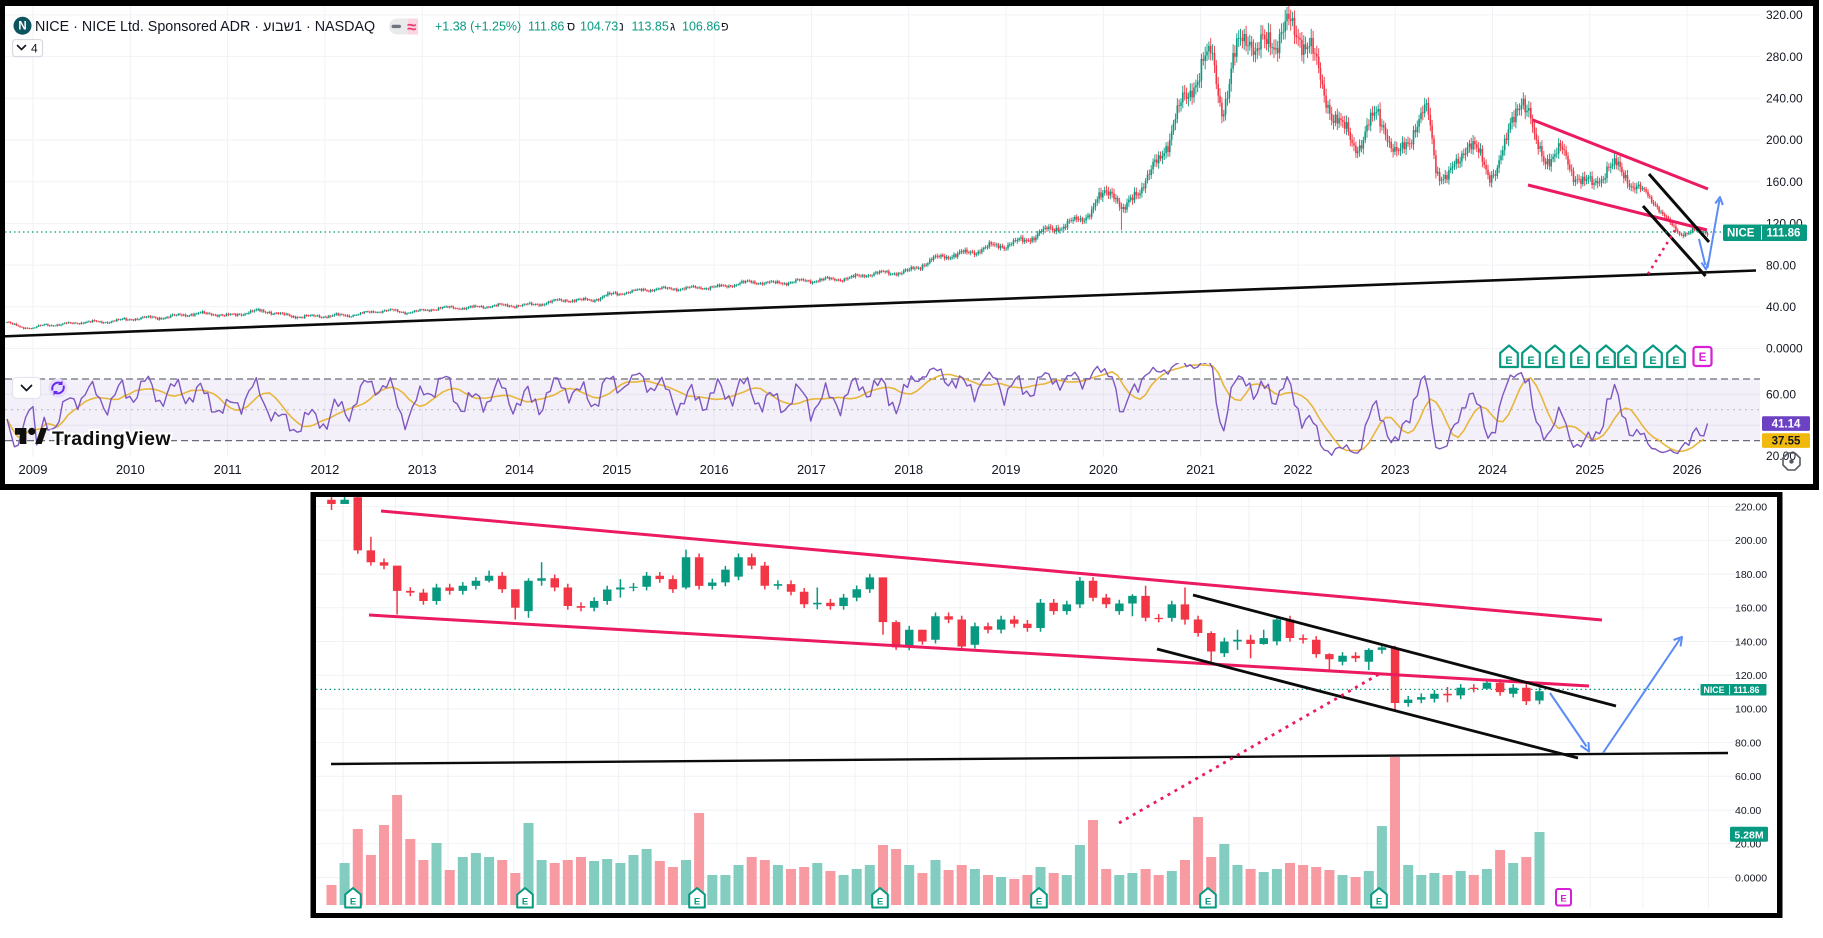  What do you see at coordinates (650, 27) in the screenshot?
I see `svg-text: 113.85` at bounding box center [650, 27].